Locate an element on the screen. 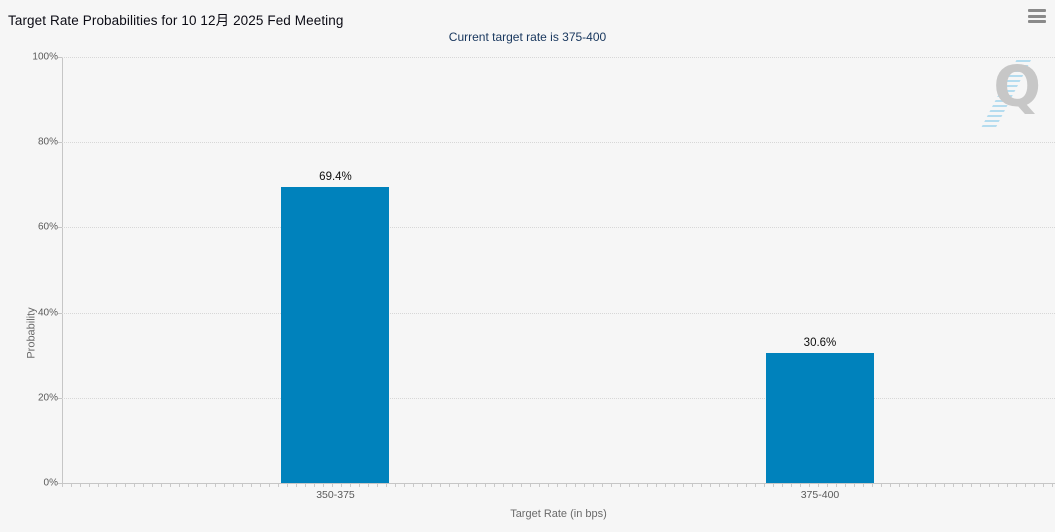  y-tick-label: 60% is located at coordinates (47, 227).